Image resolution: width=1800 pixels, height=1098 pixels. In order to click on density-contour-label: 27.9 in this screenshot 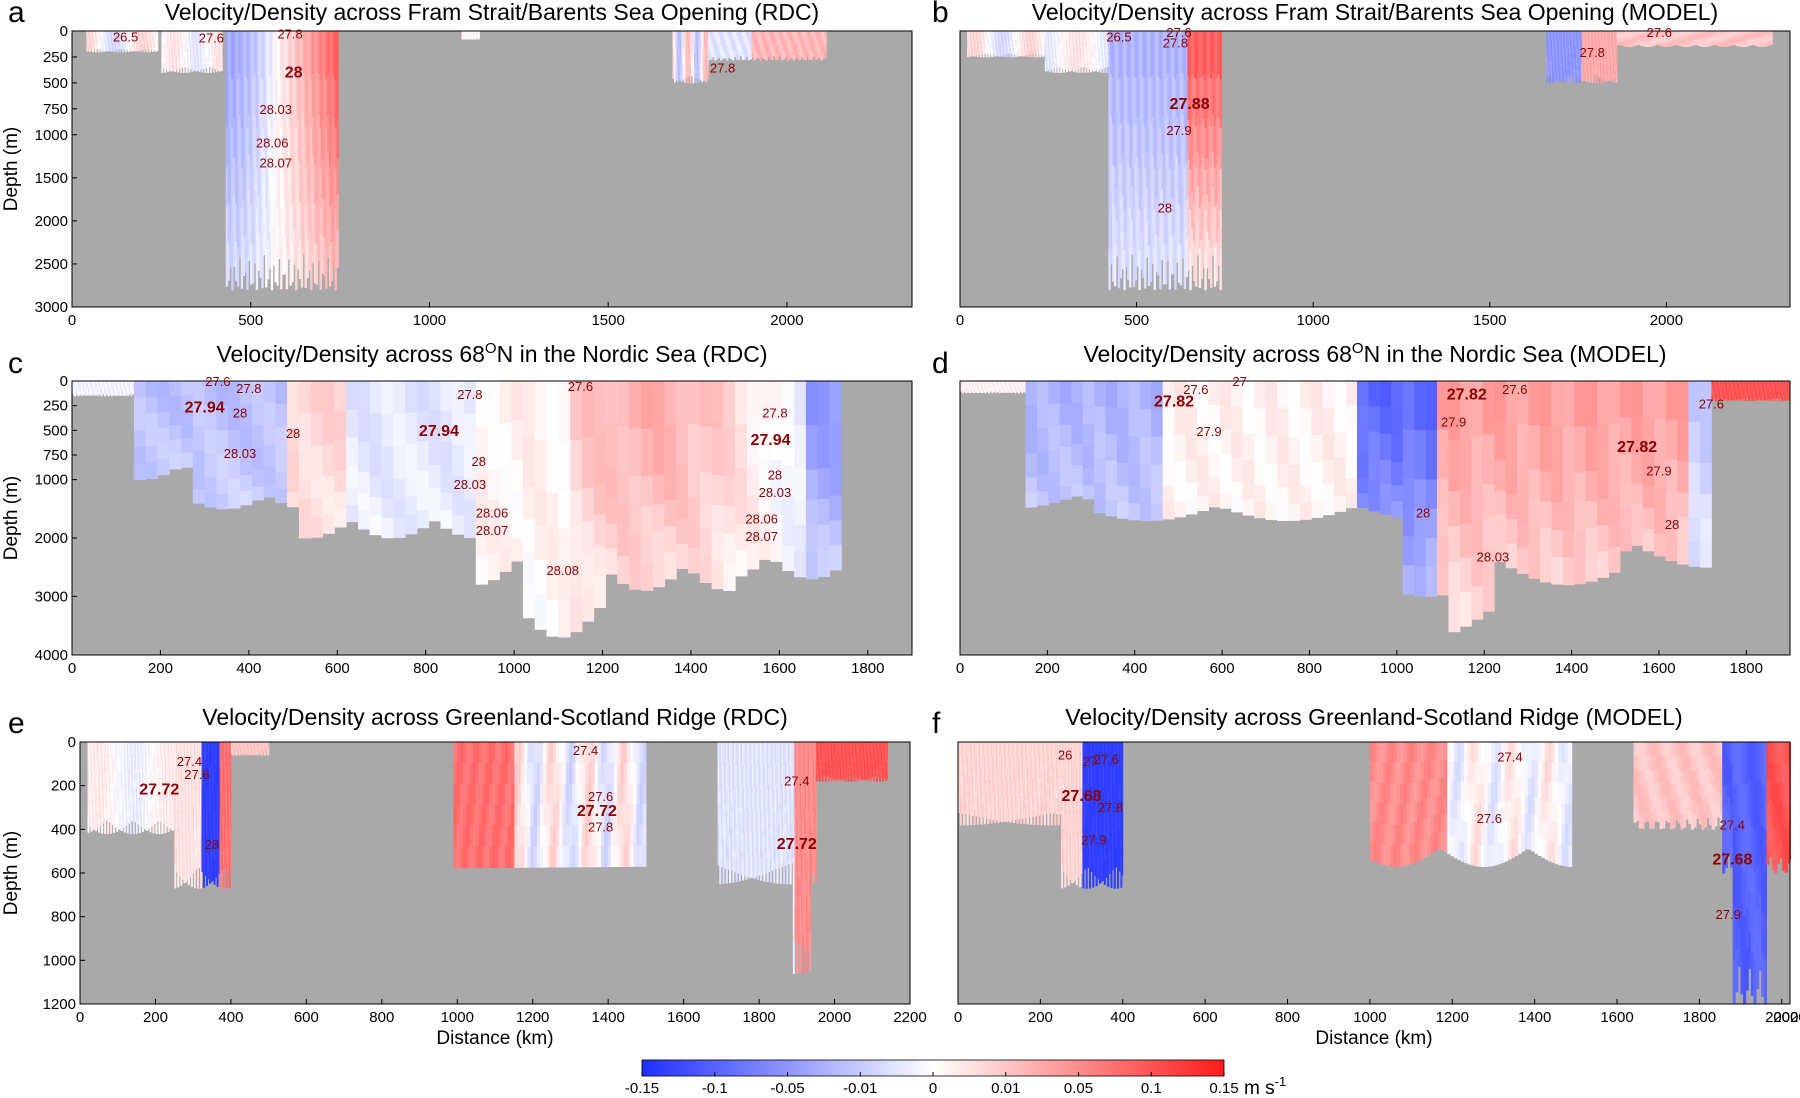, I will do `click(1658, 471)`.